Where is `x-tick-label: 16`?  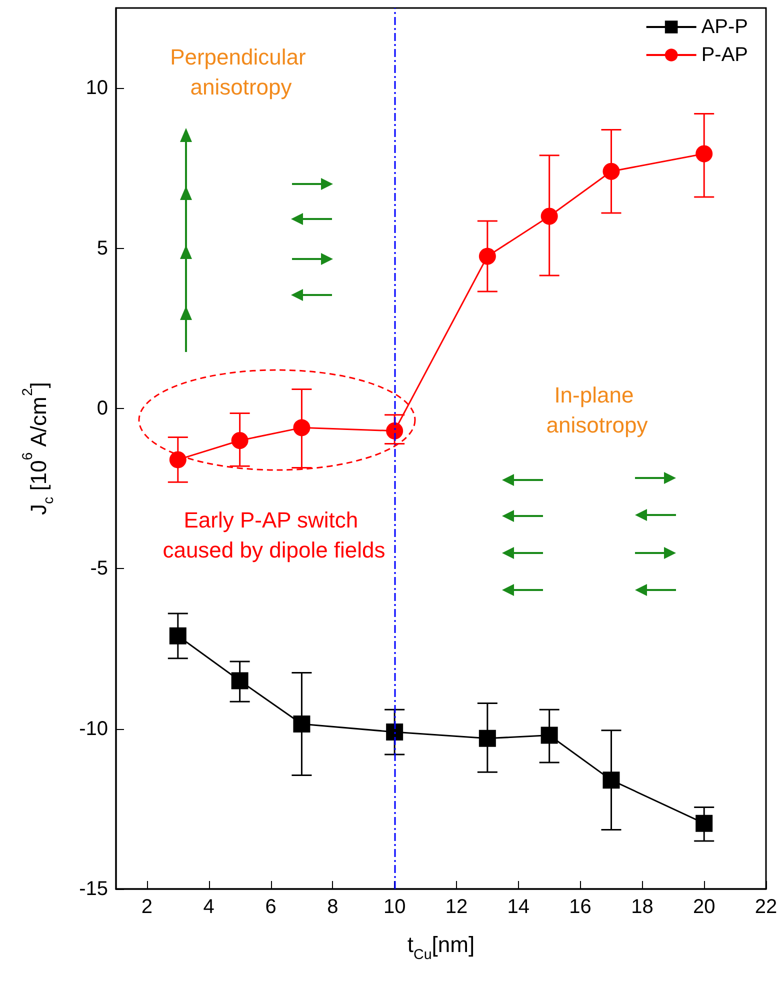
x-tick-label: 16 is located at coordinates (580, 907).